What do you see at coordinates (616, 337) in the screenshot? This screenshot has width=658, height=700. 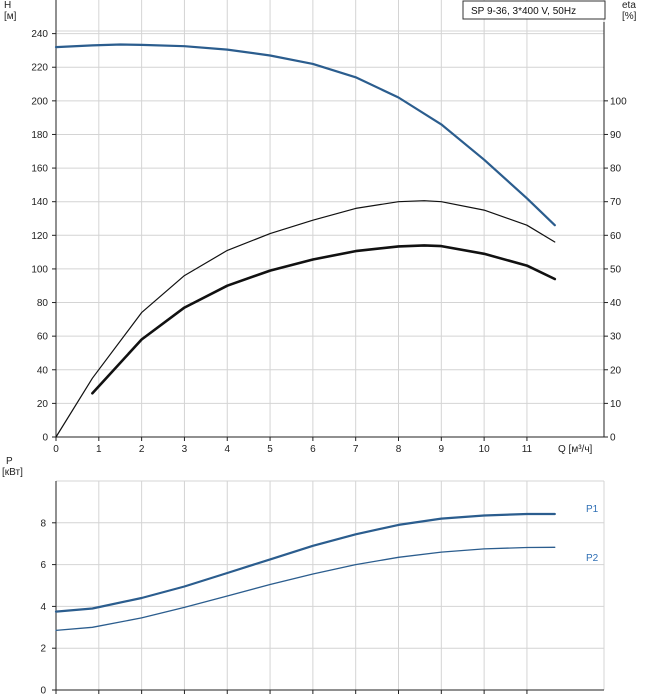 I see `eta-axis-tick-label: 30` at bounding box center [616, 337].